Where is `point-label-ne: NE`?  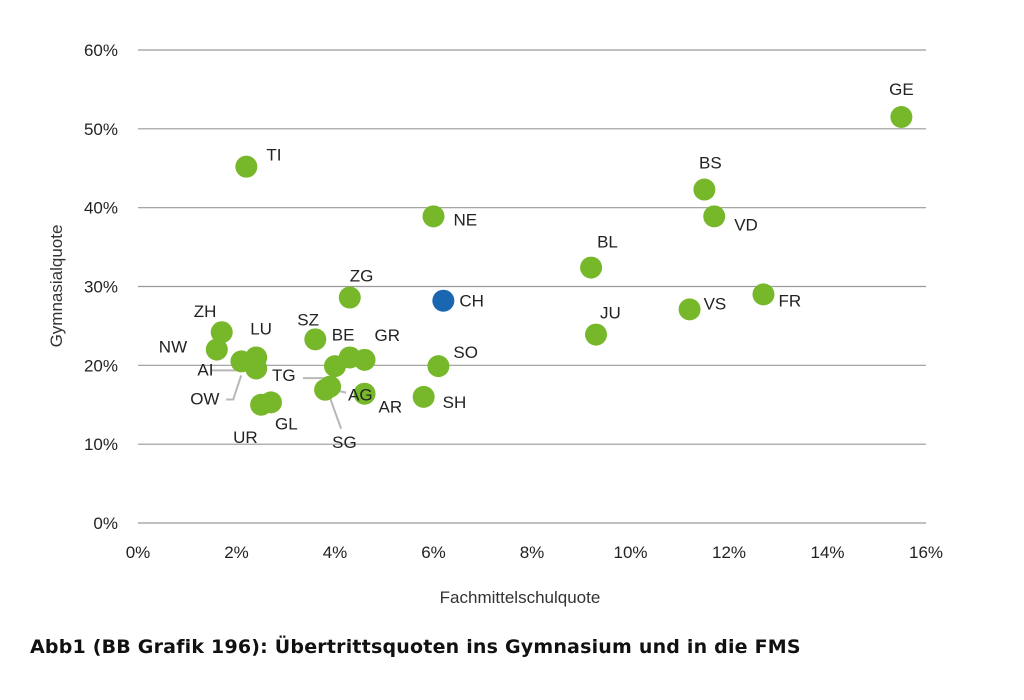
point-label-ne: NE is located at coordinates (466, 219).